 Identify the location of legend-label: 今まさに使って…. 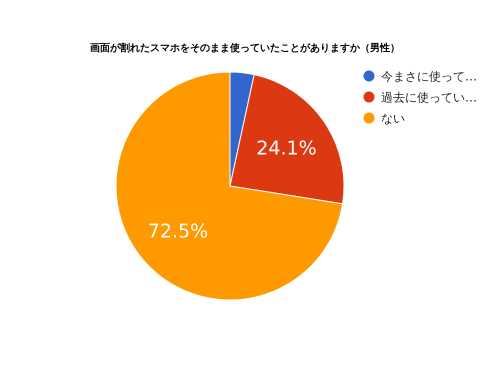
(429, 77).